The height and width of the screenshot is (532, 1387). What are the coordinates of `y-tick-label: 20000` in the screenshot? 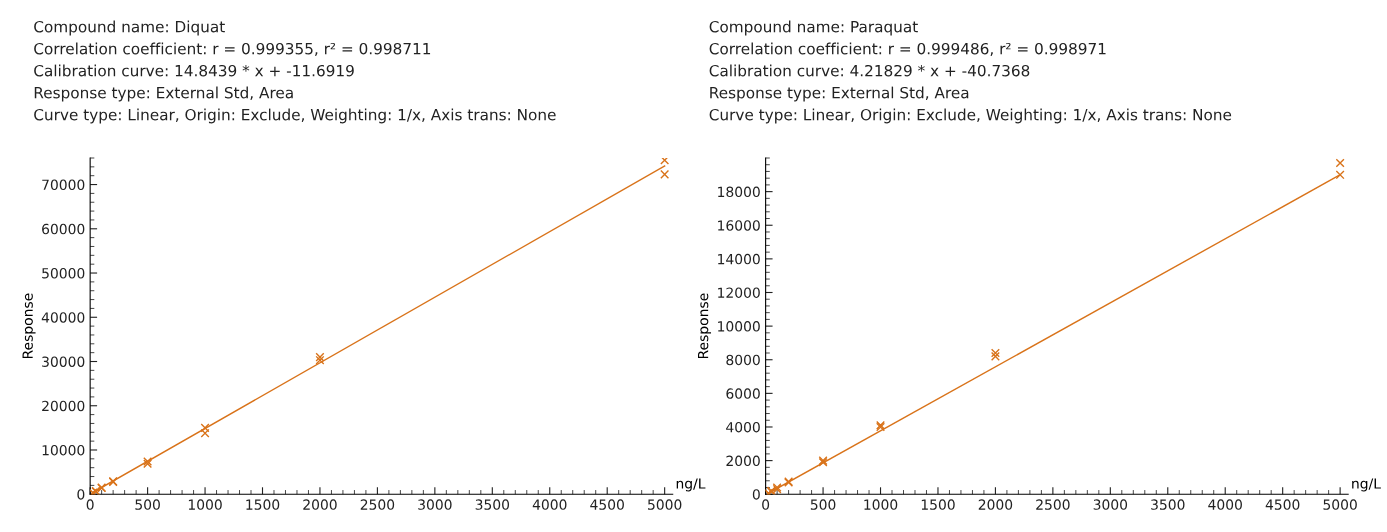 It's located at (63, 406).